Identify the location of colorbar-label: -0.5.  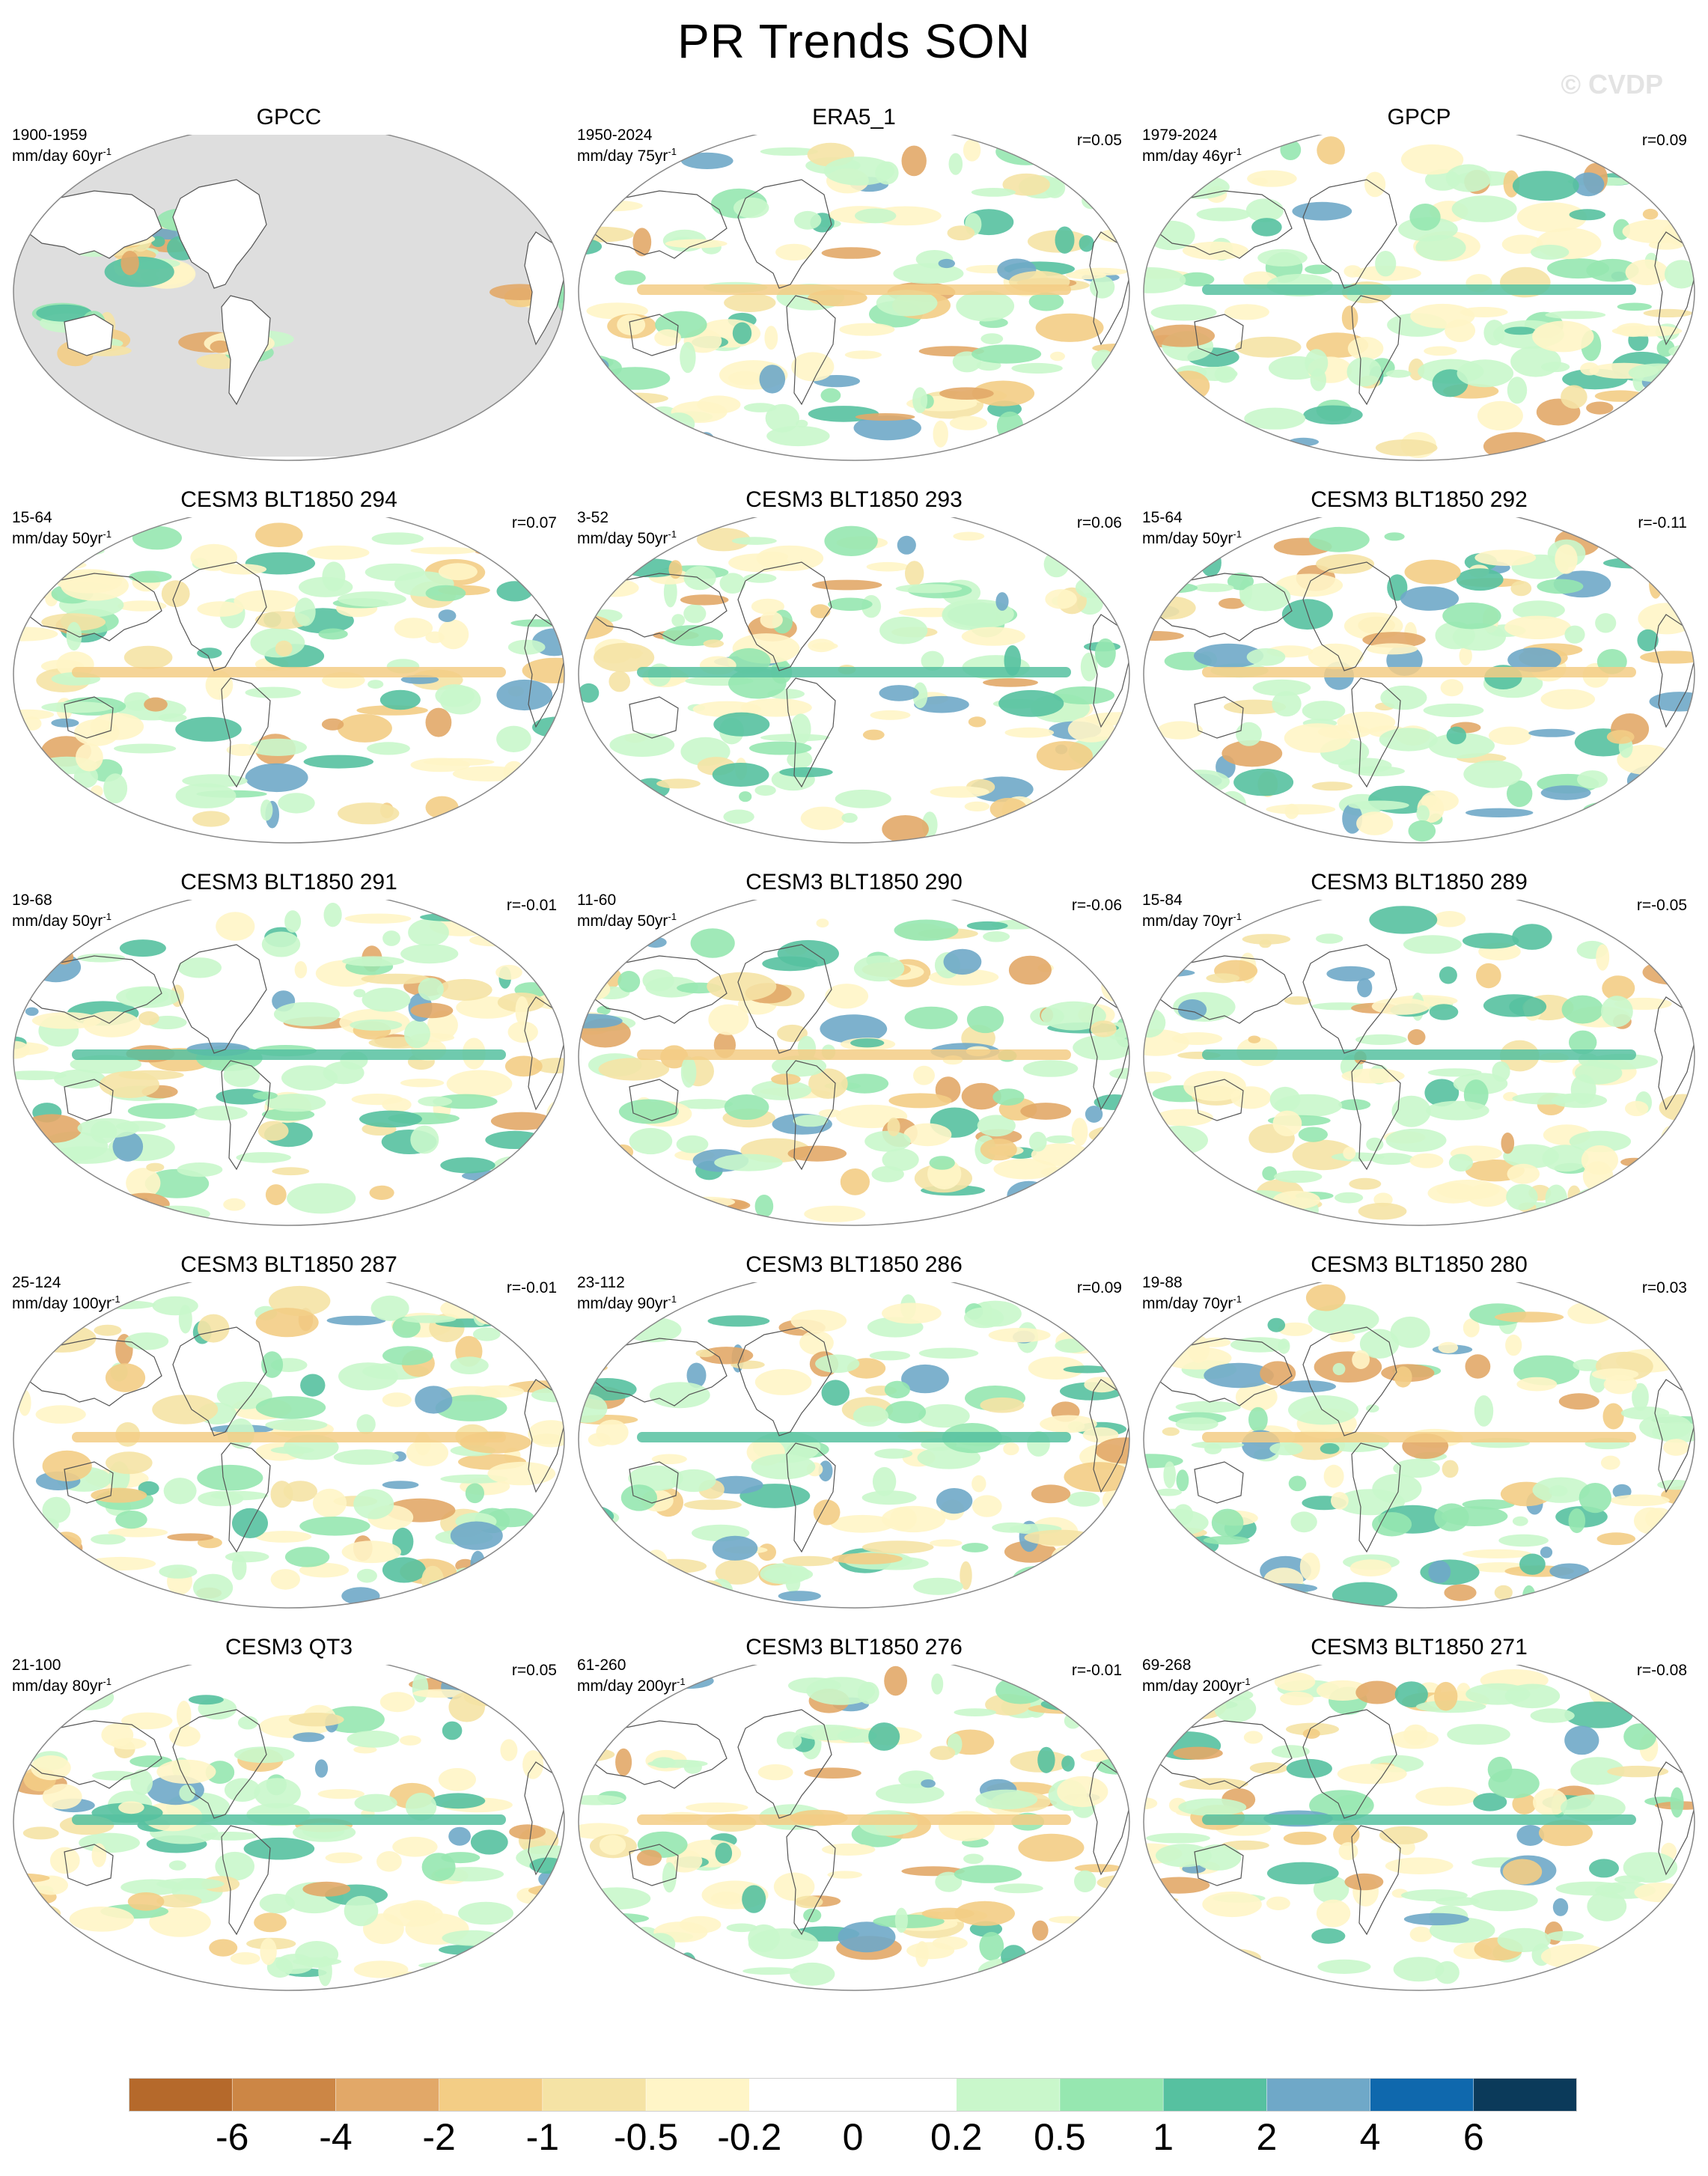
(646, 2137).